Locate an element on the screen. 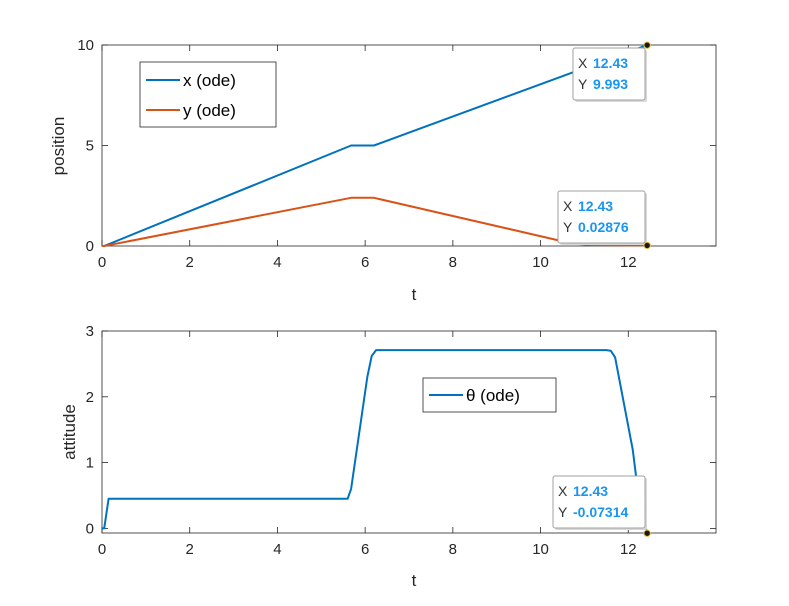  datatip-y-value: -0.07314 is located at coordinates (600, 512).